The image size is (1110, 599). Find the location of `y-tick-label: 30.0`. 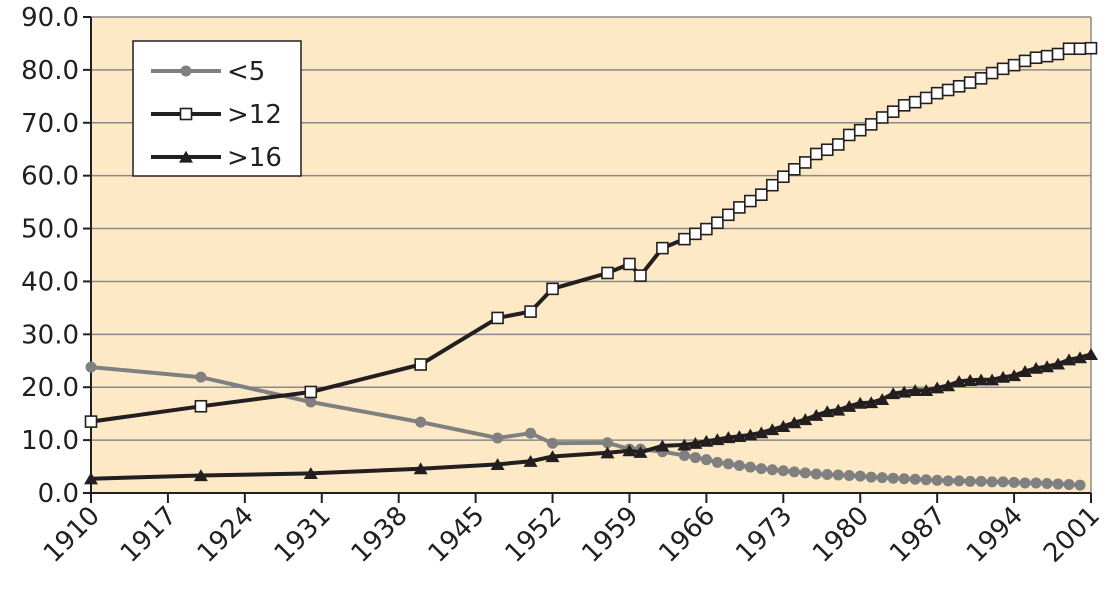

y-tick-label: 30.0 is located at coordinates (50, 335).